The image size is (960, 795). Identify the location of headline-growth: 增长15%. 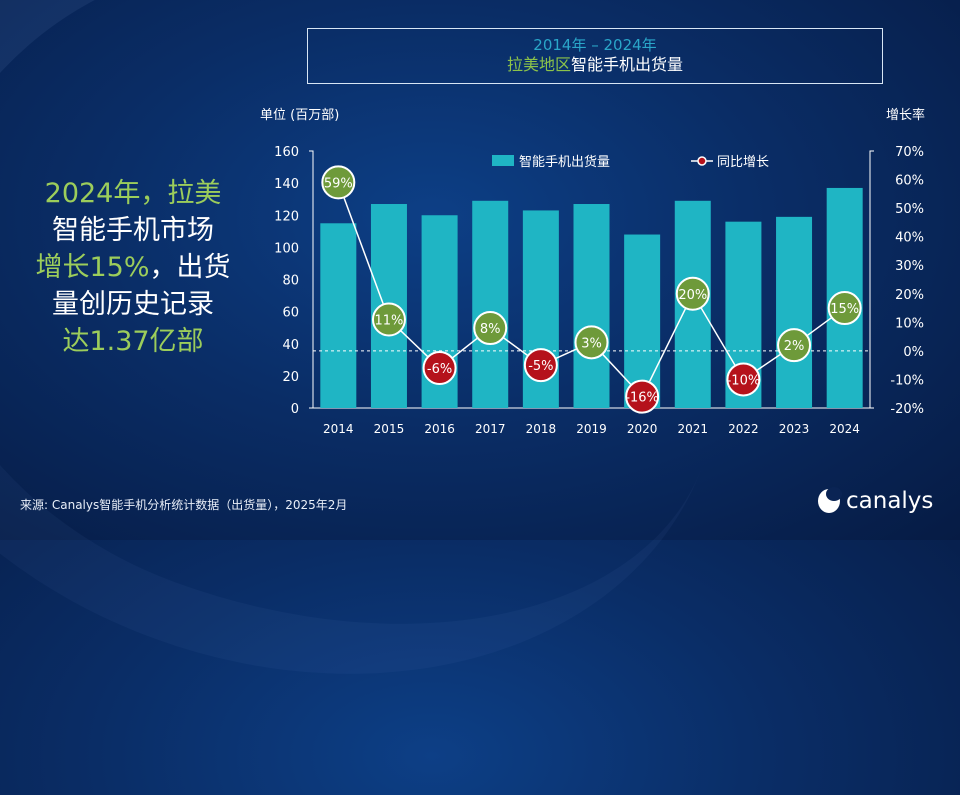
(92, 267).